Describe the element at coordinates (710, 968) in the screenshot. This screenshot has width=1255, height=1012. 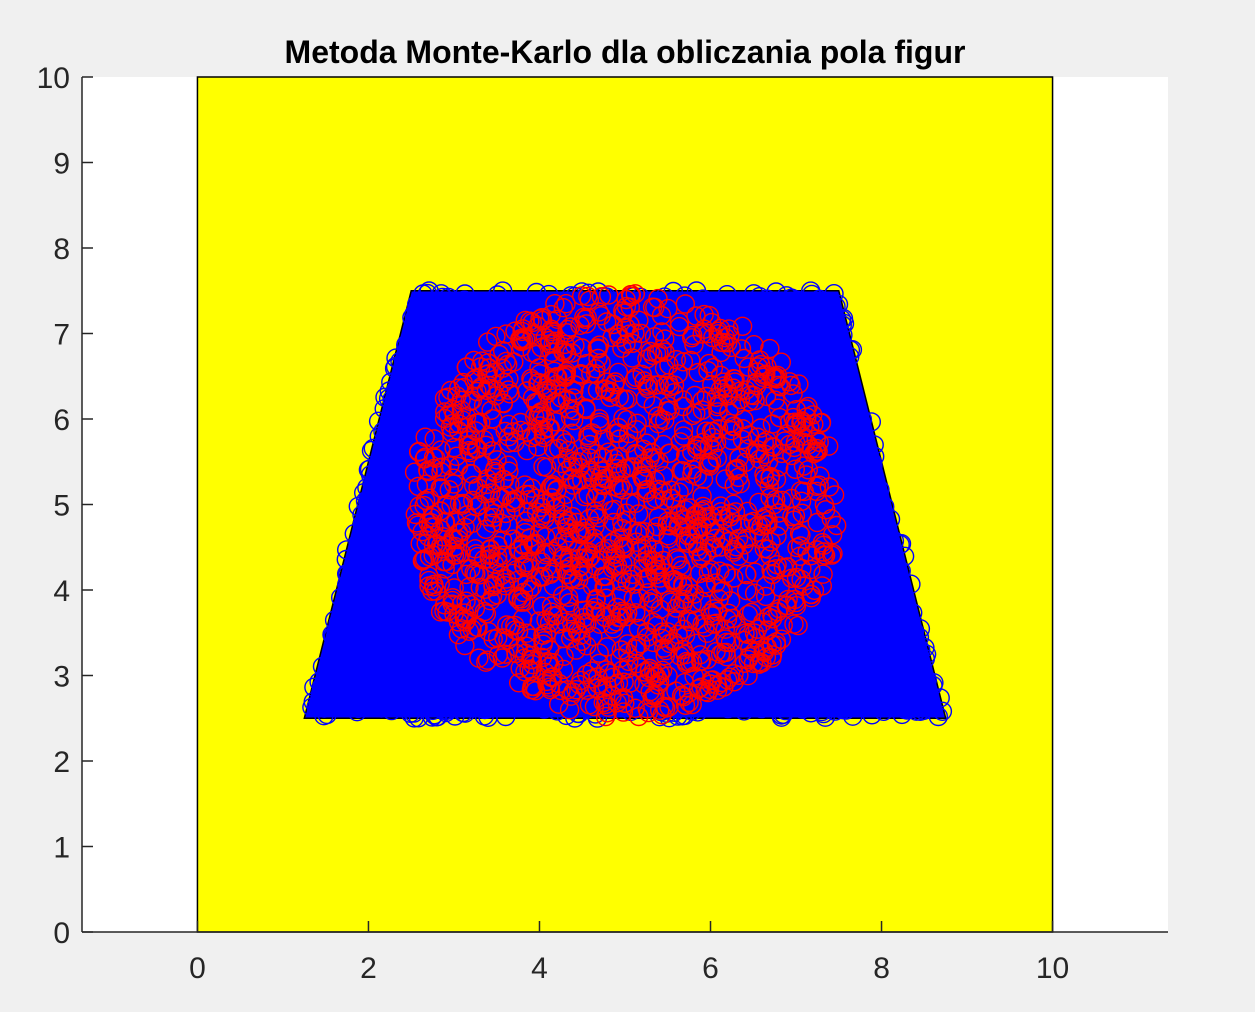
I see `x-tick-label: 6` at that location.